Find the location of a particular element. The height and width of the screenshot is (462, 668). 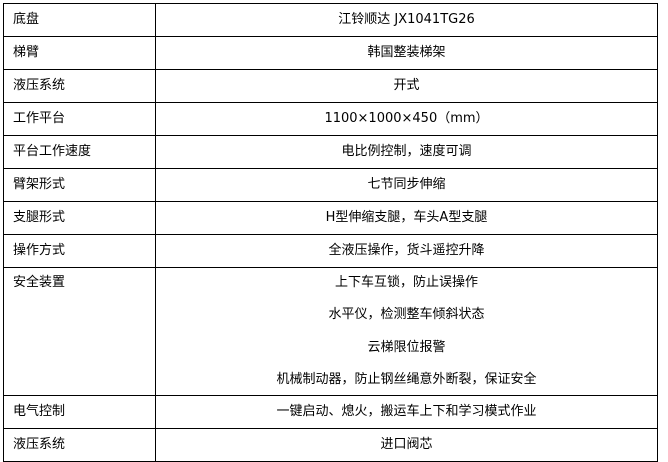

spec-value-hydraulic-system-valve: 进口阀芯 is located at coordinates (406, 445).